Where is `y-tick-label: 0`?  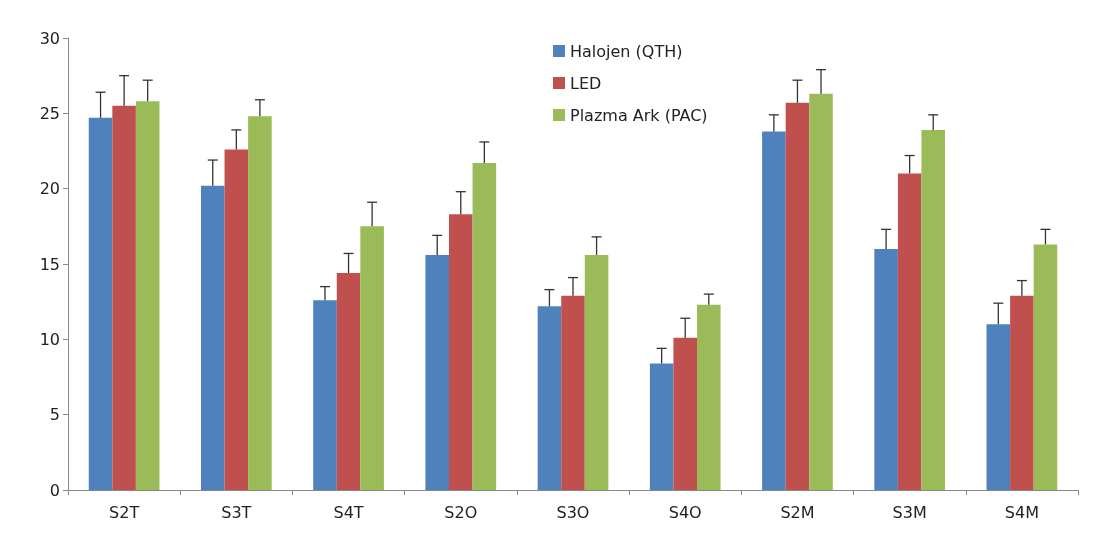 y-tick-label: 0 is located at coordinates (54, 490).